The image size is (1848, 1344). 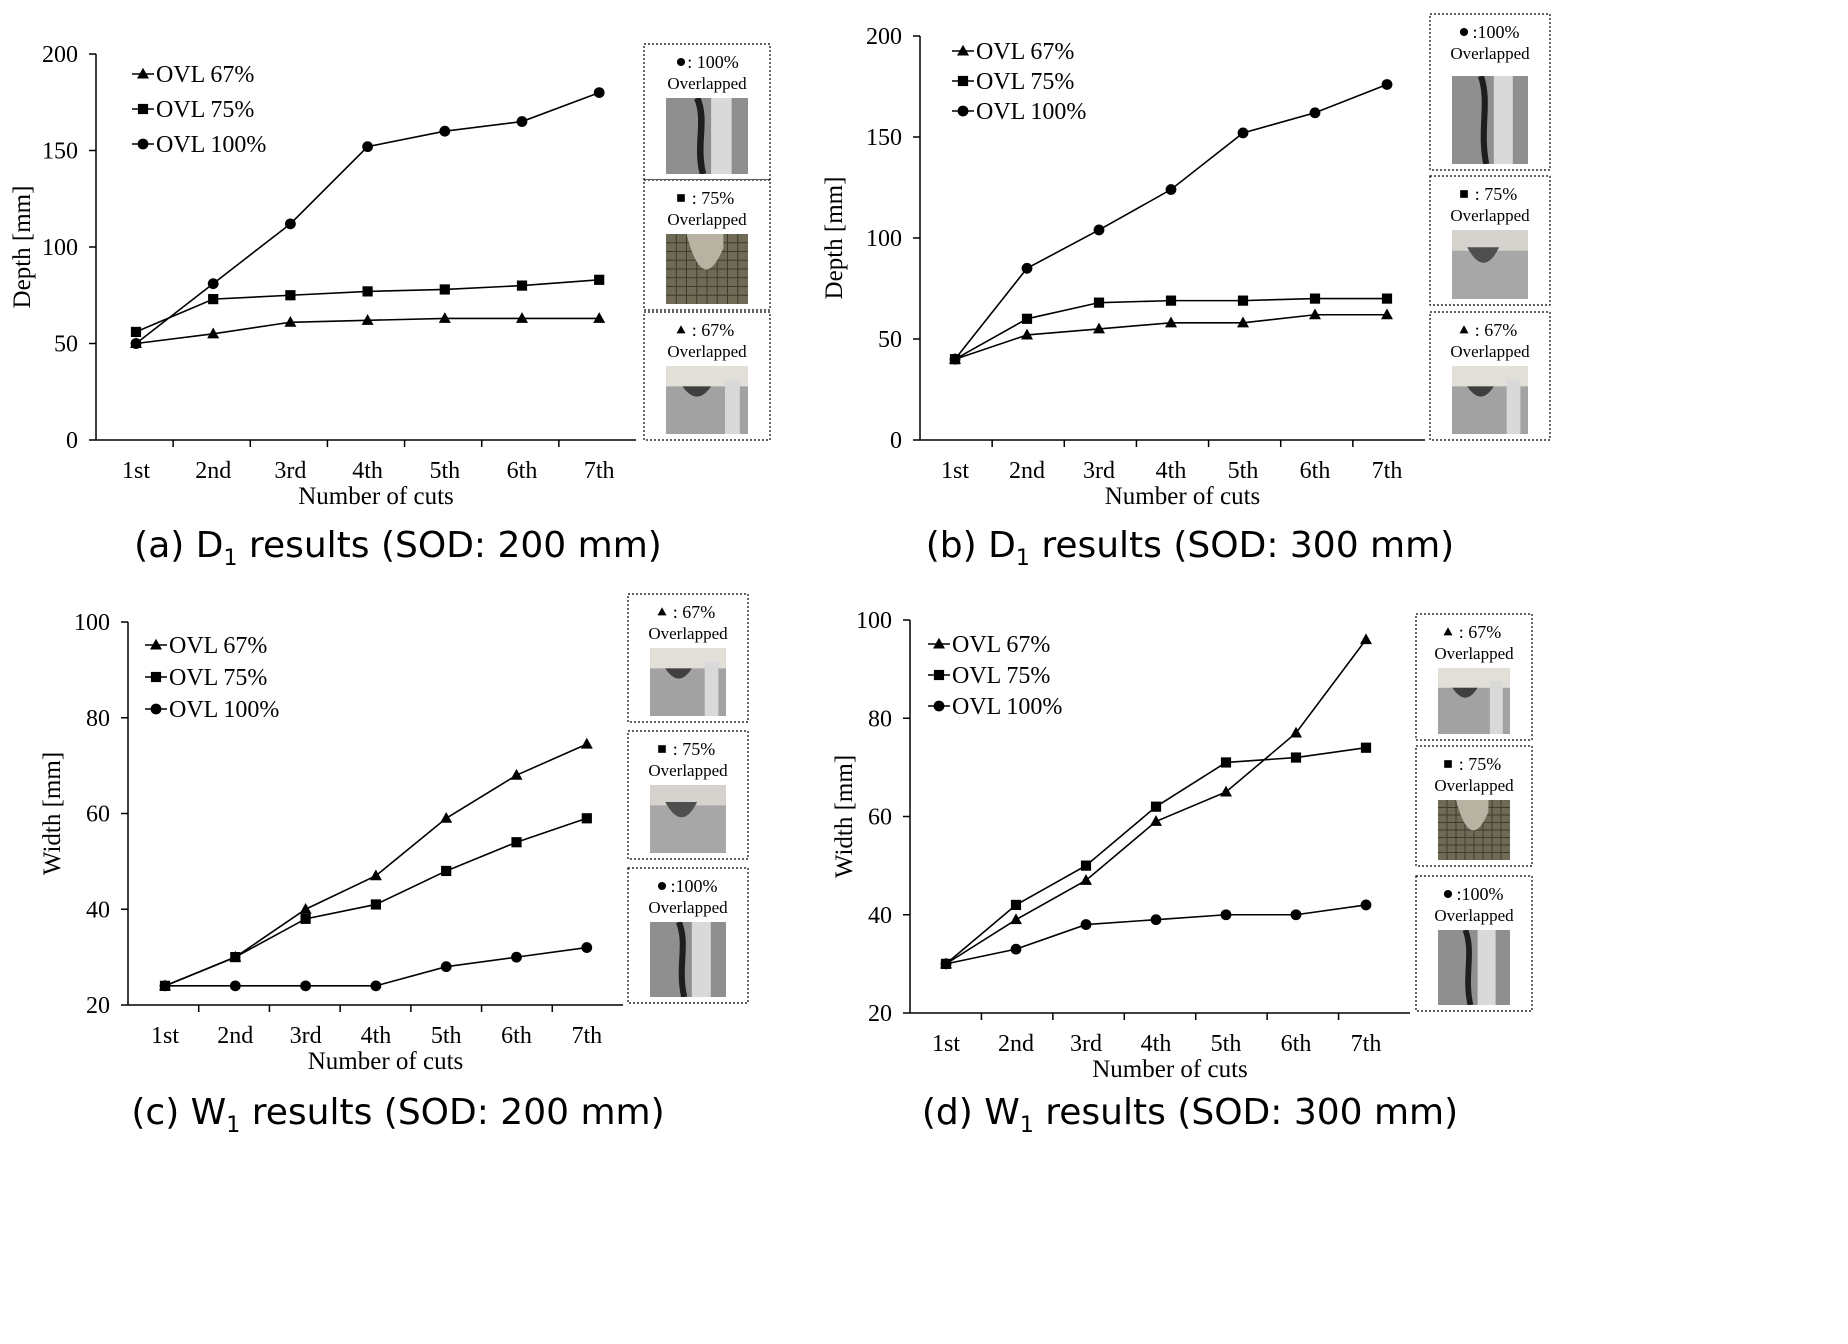 What do you see at coordinates (376, 1036) in the screenshot?
I see `x-tick-label: 4th` at bounding box center [376, 1036].